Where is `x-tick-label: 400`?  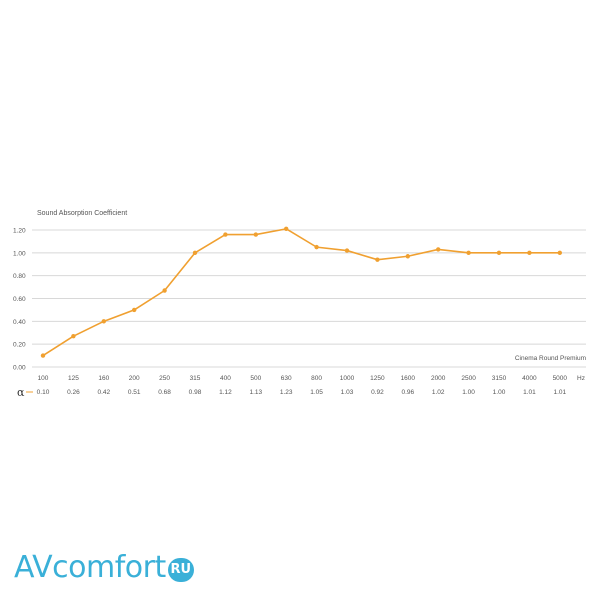 x-tick-label: 400 is located at coordinates (225, 378).